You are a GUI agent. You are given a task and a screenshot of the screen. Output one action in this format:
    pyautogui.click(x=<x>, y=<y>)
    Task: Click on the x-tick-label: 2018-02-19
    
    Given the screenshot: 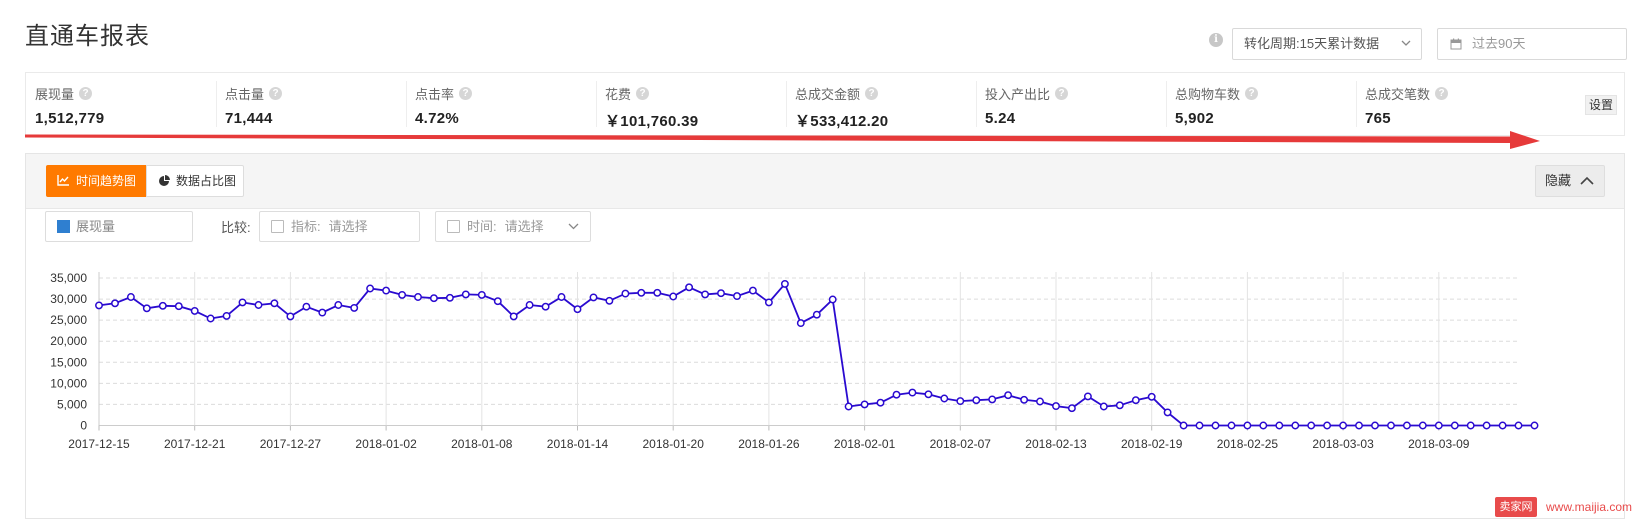 What is the action you would take?
    pyautogui.click(x=1152, y=444)
    